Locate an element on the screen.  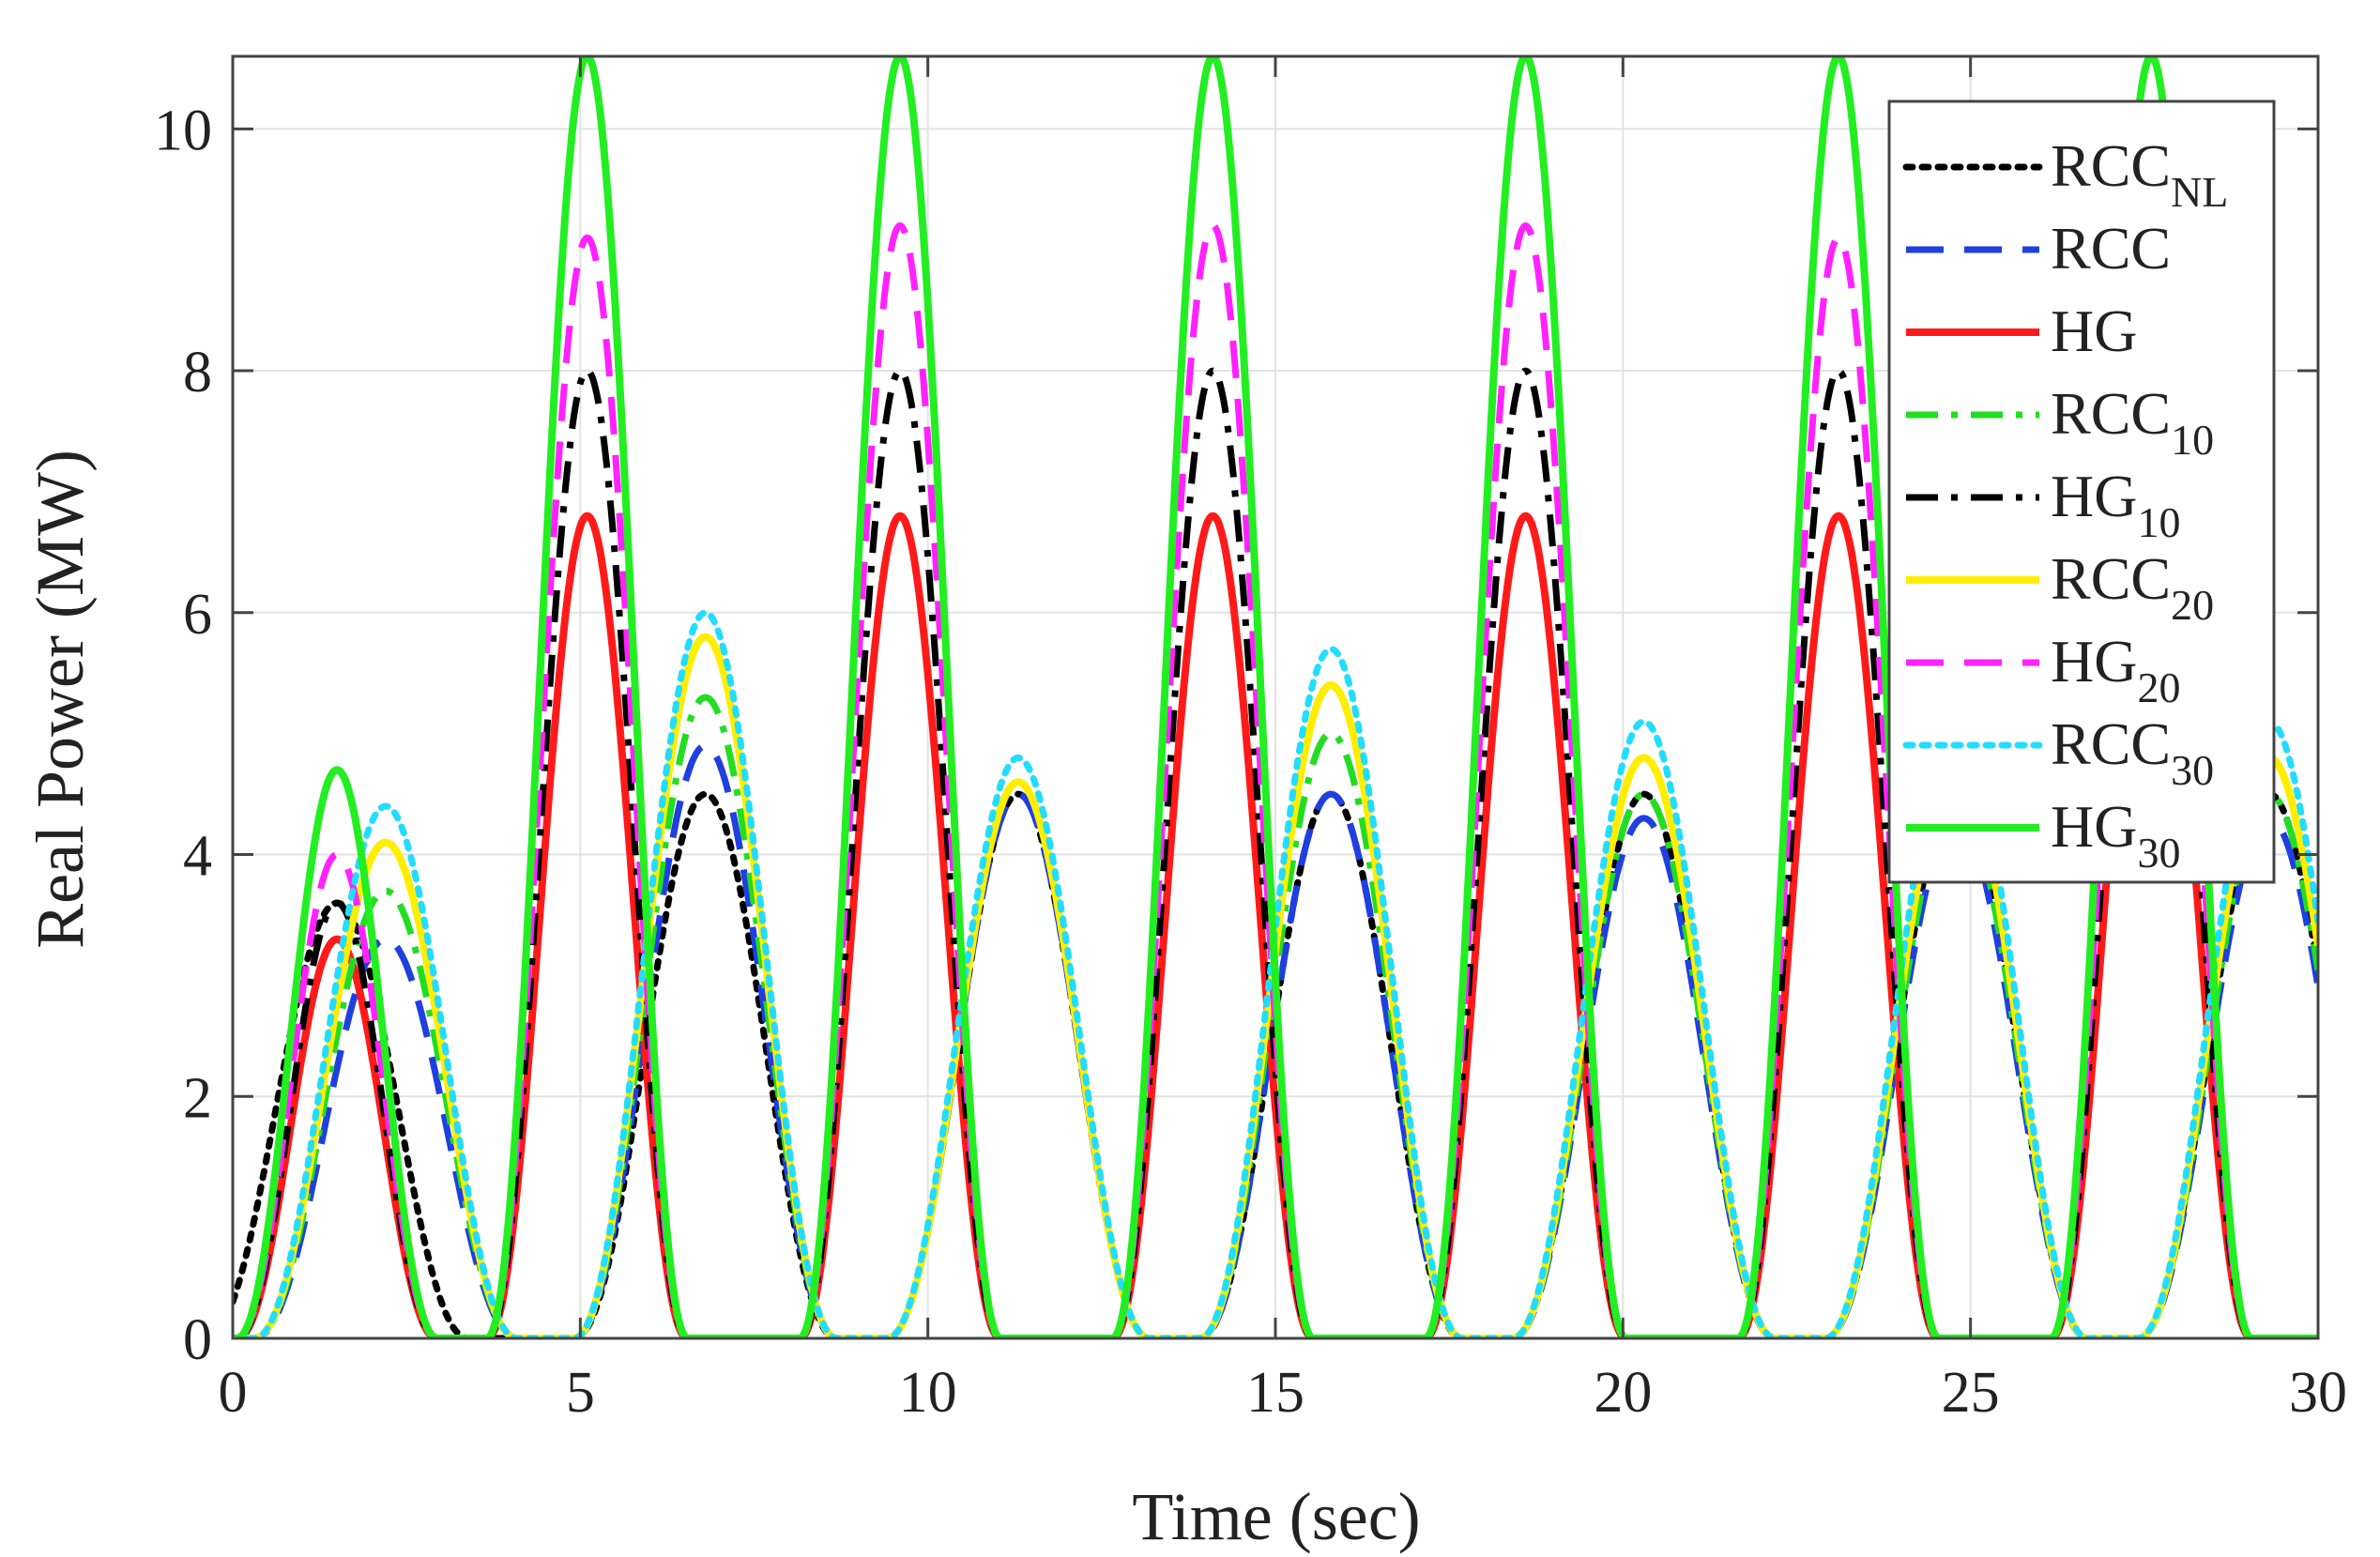
y-tick-label: 0 is located at coordinates (198, 1340).